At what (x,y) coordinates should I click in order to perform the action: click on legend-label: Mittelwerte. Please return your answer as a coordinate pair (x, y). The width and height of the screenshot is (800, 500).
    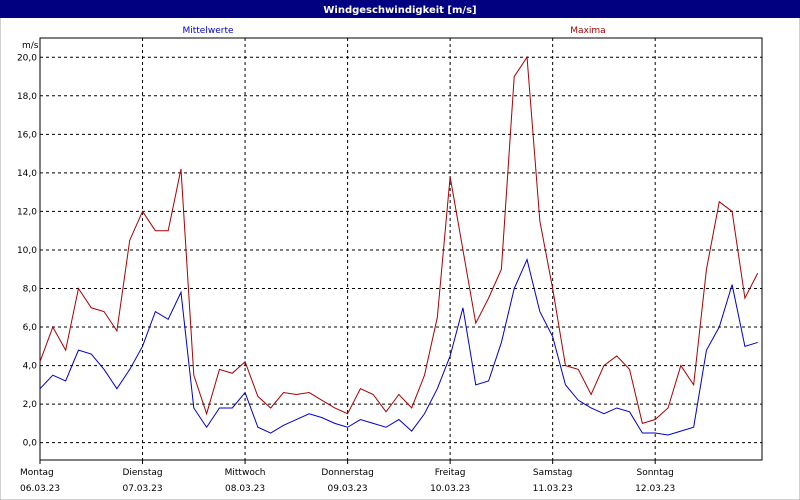
    Looking at the image, I should click on (207, 31).